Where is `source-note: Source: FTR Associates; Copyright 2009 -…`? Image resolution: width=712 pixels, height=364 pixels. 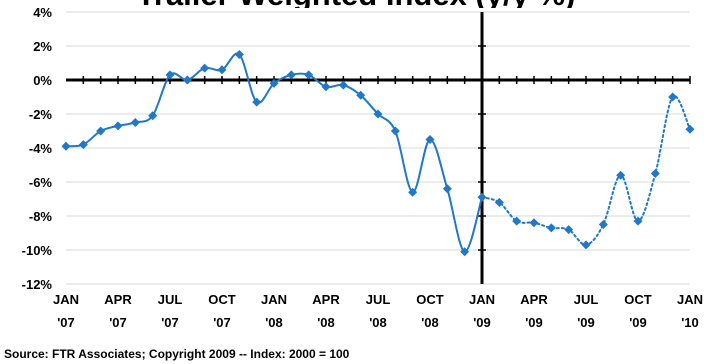 source-note: Source: FTR Associates; Copyright 2009 -… is located at coordinates (177, 354).